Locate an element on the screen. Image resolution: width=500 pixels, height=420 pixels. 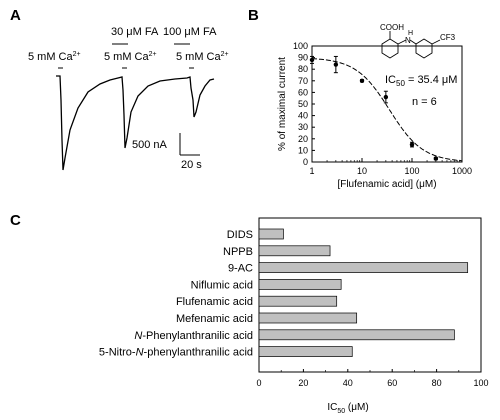
y-tick-label: 30 is located at coordinates (303, 127).